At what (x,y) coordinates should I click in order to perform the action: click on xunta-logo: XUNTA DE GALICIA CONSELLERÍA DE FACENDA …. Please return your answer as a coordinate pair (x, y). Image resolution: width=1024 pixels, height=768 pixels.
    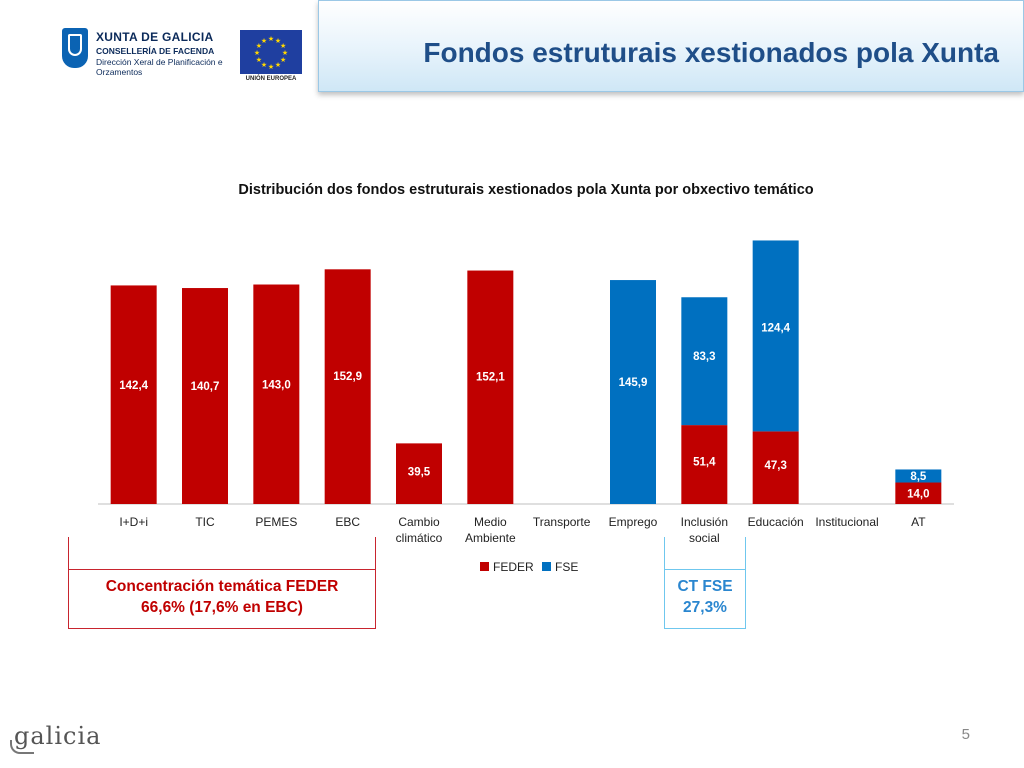
    Looking at the image, I should click on (152, 56).